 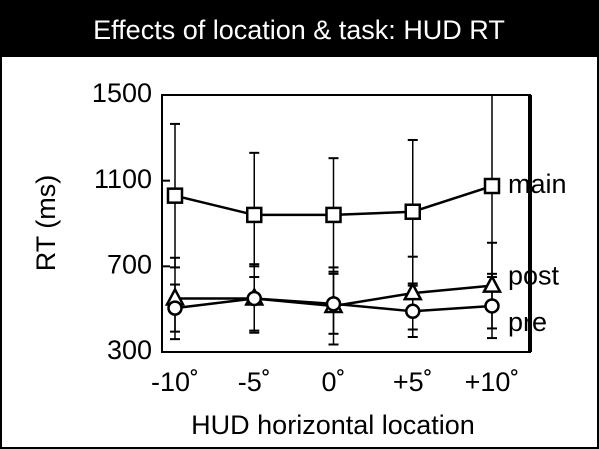 I want to click on x-tick-label: 0˚, so click(x=333, y=382).